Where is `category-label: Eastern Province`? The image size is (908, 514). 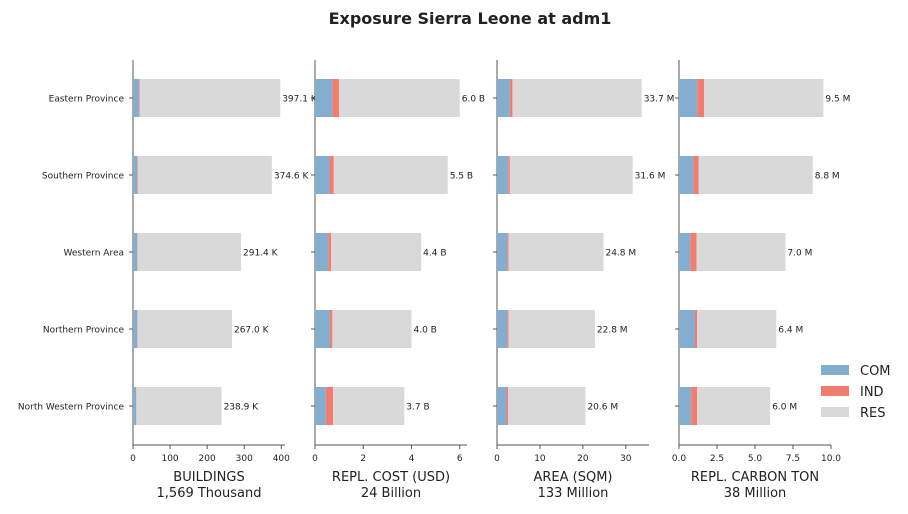
category-label: Eastern Province is located at coordinates (87, 100).